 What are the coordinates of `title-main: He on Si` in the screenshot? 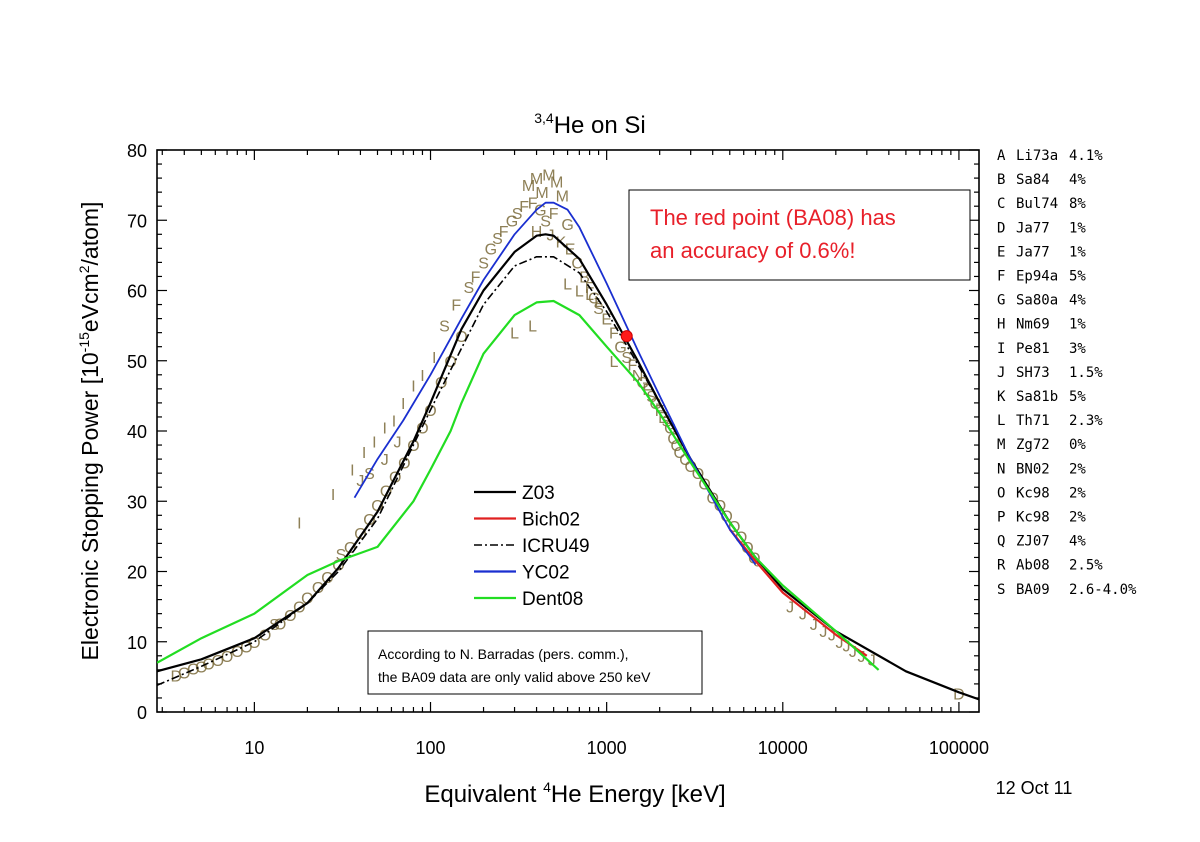 It's located at (600, 125).